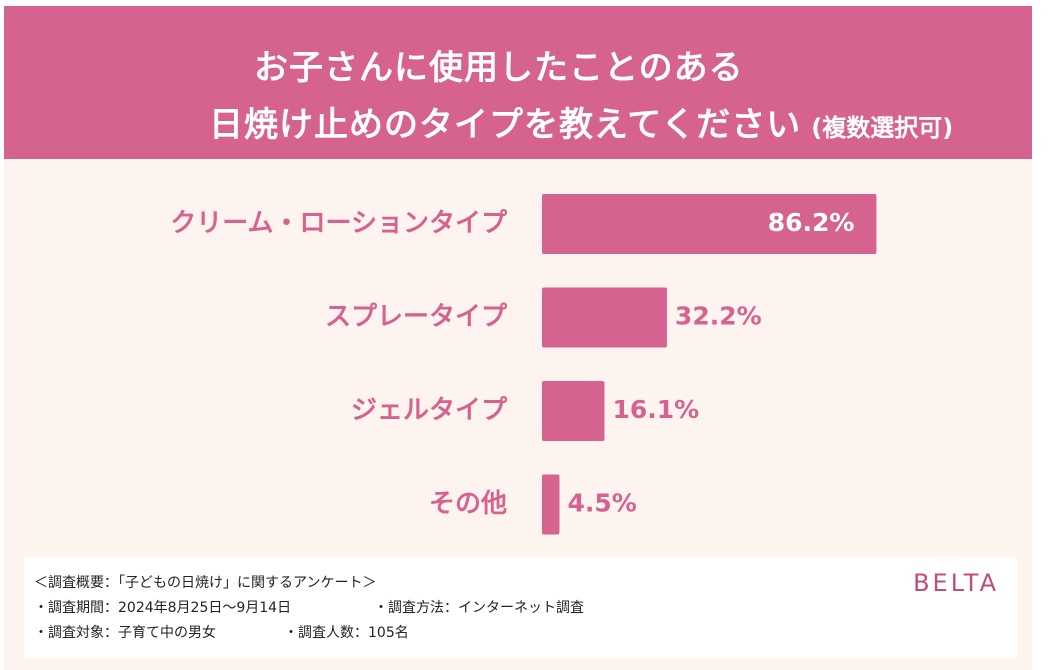 The height and width of the screenshot is (670, 1064). I want to click on title-line-2-text: 日焼け止めのタイプを教えてください, so click(505, 125).